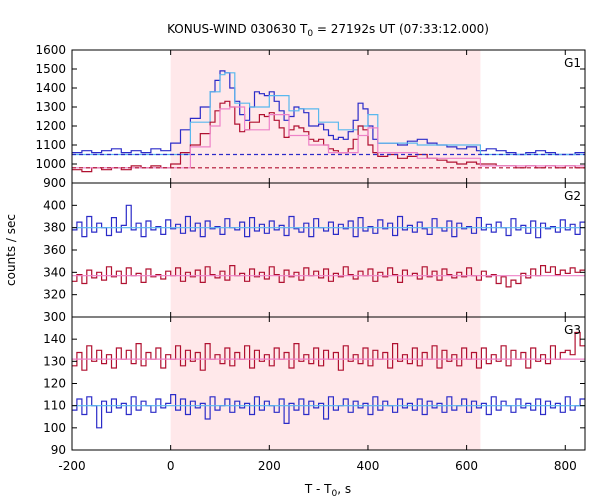  I want to click on y-tick-label: 110, so click(54, 406).